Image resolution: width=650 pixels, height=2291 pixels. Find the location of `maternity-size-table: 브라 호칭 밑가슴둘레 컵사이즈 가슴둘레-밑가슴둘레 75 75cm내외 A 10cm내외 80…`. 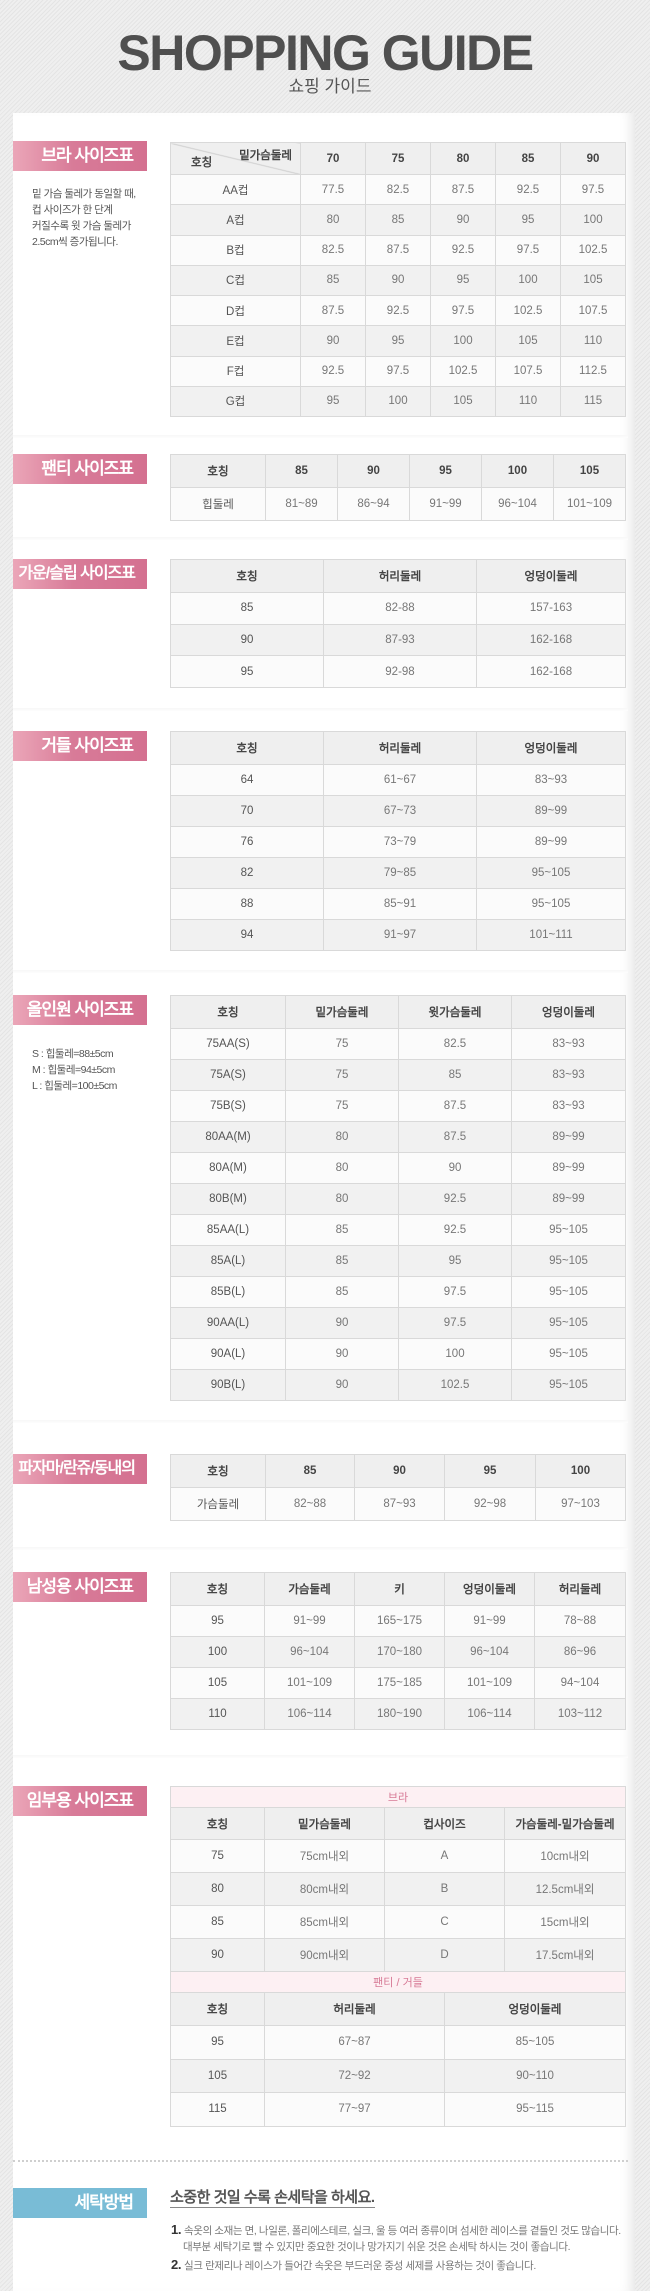

maternity-size-table: 브라 호칭 밑가슴둘레 컵사이즈 가슴둘레-밑가슴둘레 75 75cm내외 A 10cm내외 80… is located at coordinates (398, 1956).